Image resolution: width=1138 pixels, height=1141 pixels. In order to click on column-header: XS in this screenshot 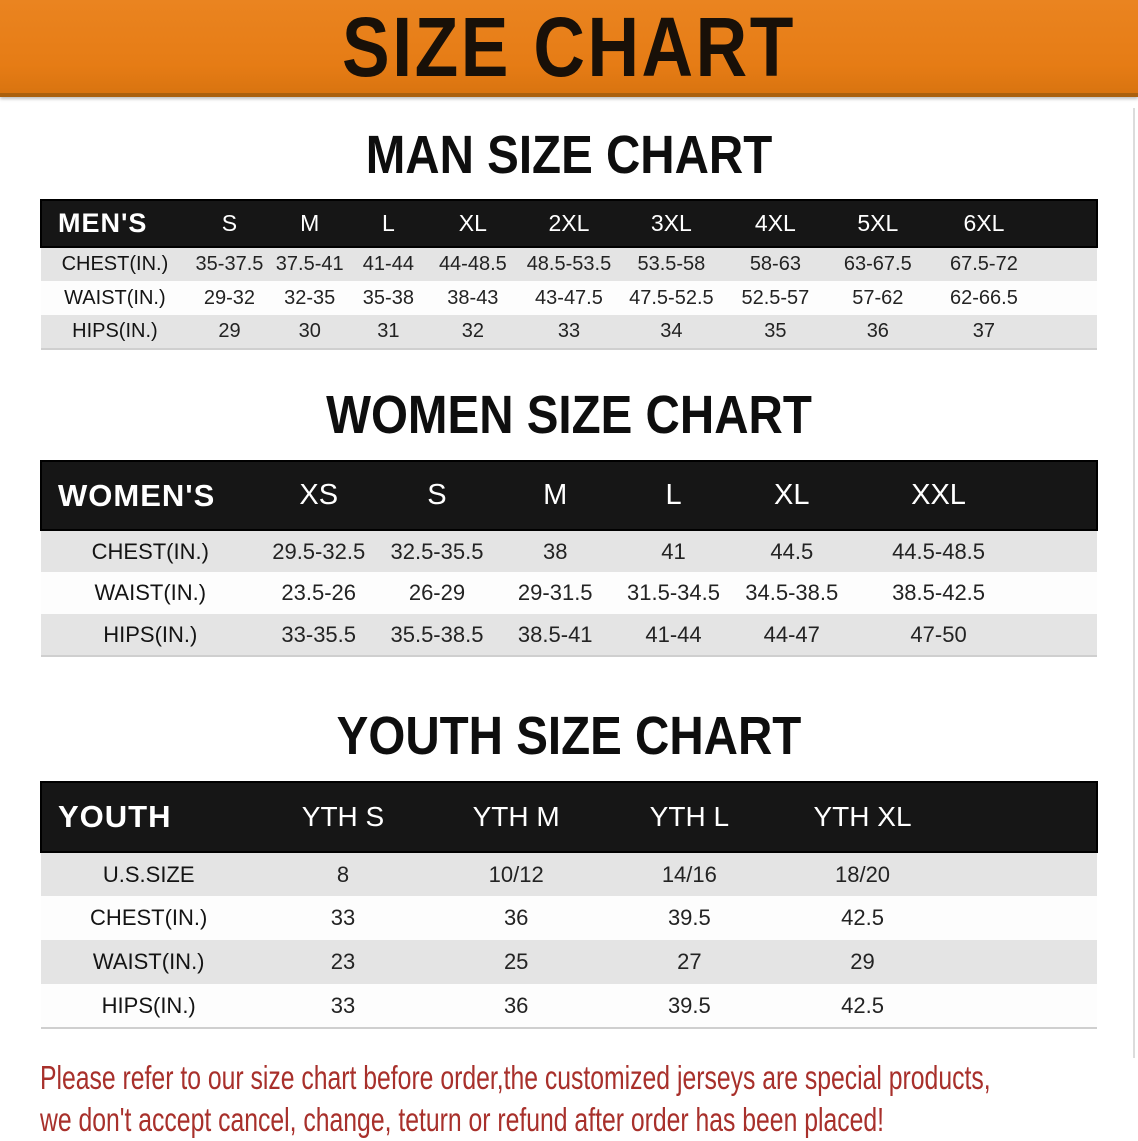, I will do `click(318, 495)`.